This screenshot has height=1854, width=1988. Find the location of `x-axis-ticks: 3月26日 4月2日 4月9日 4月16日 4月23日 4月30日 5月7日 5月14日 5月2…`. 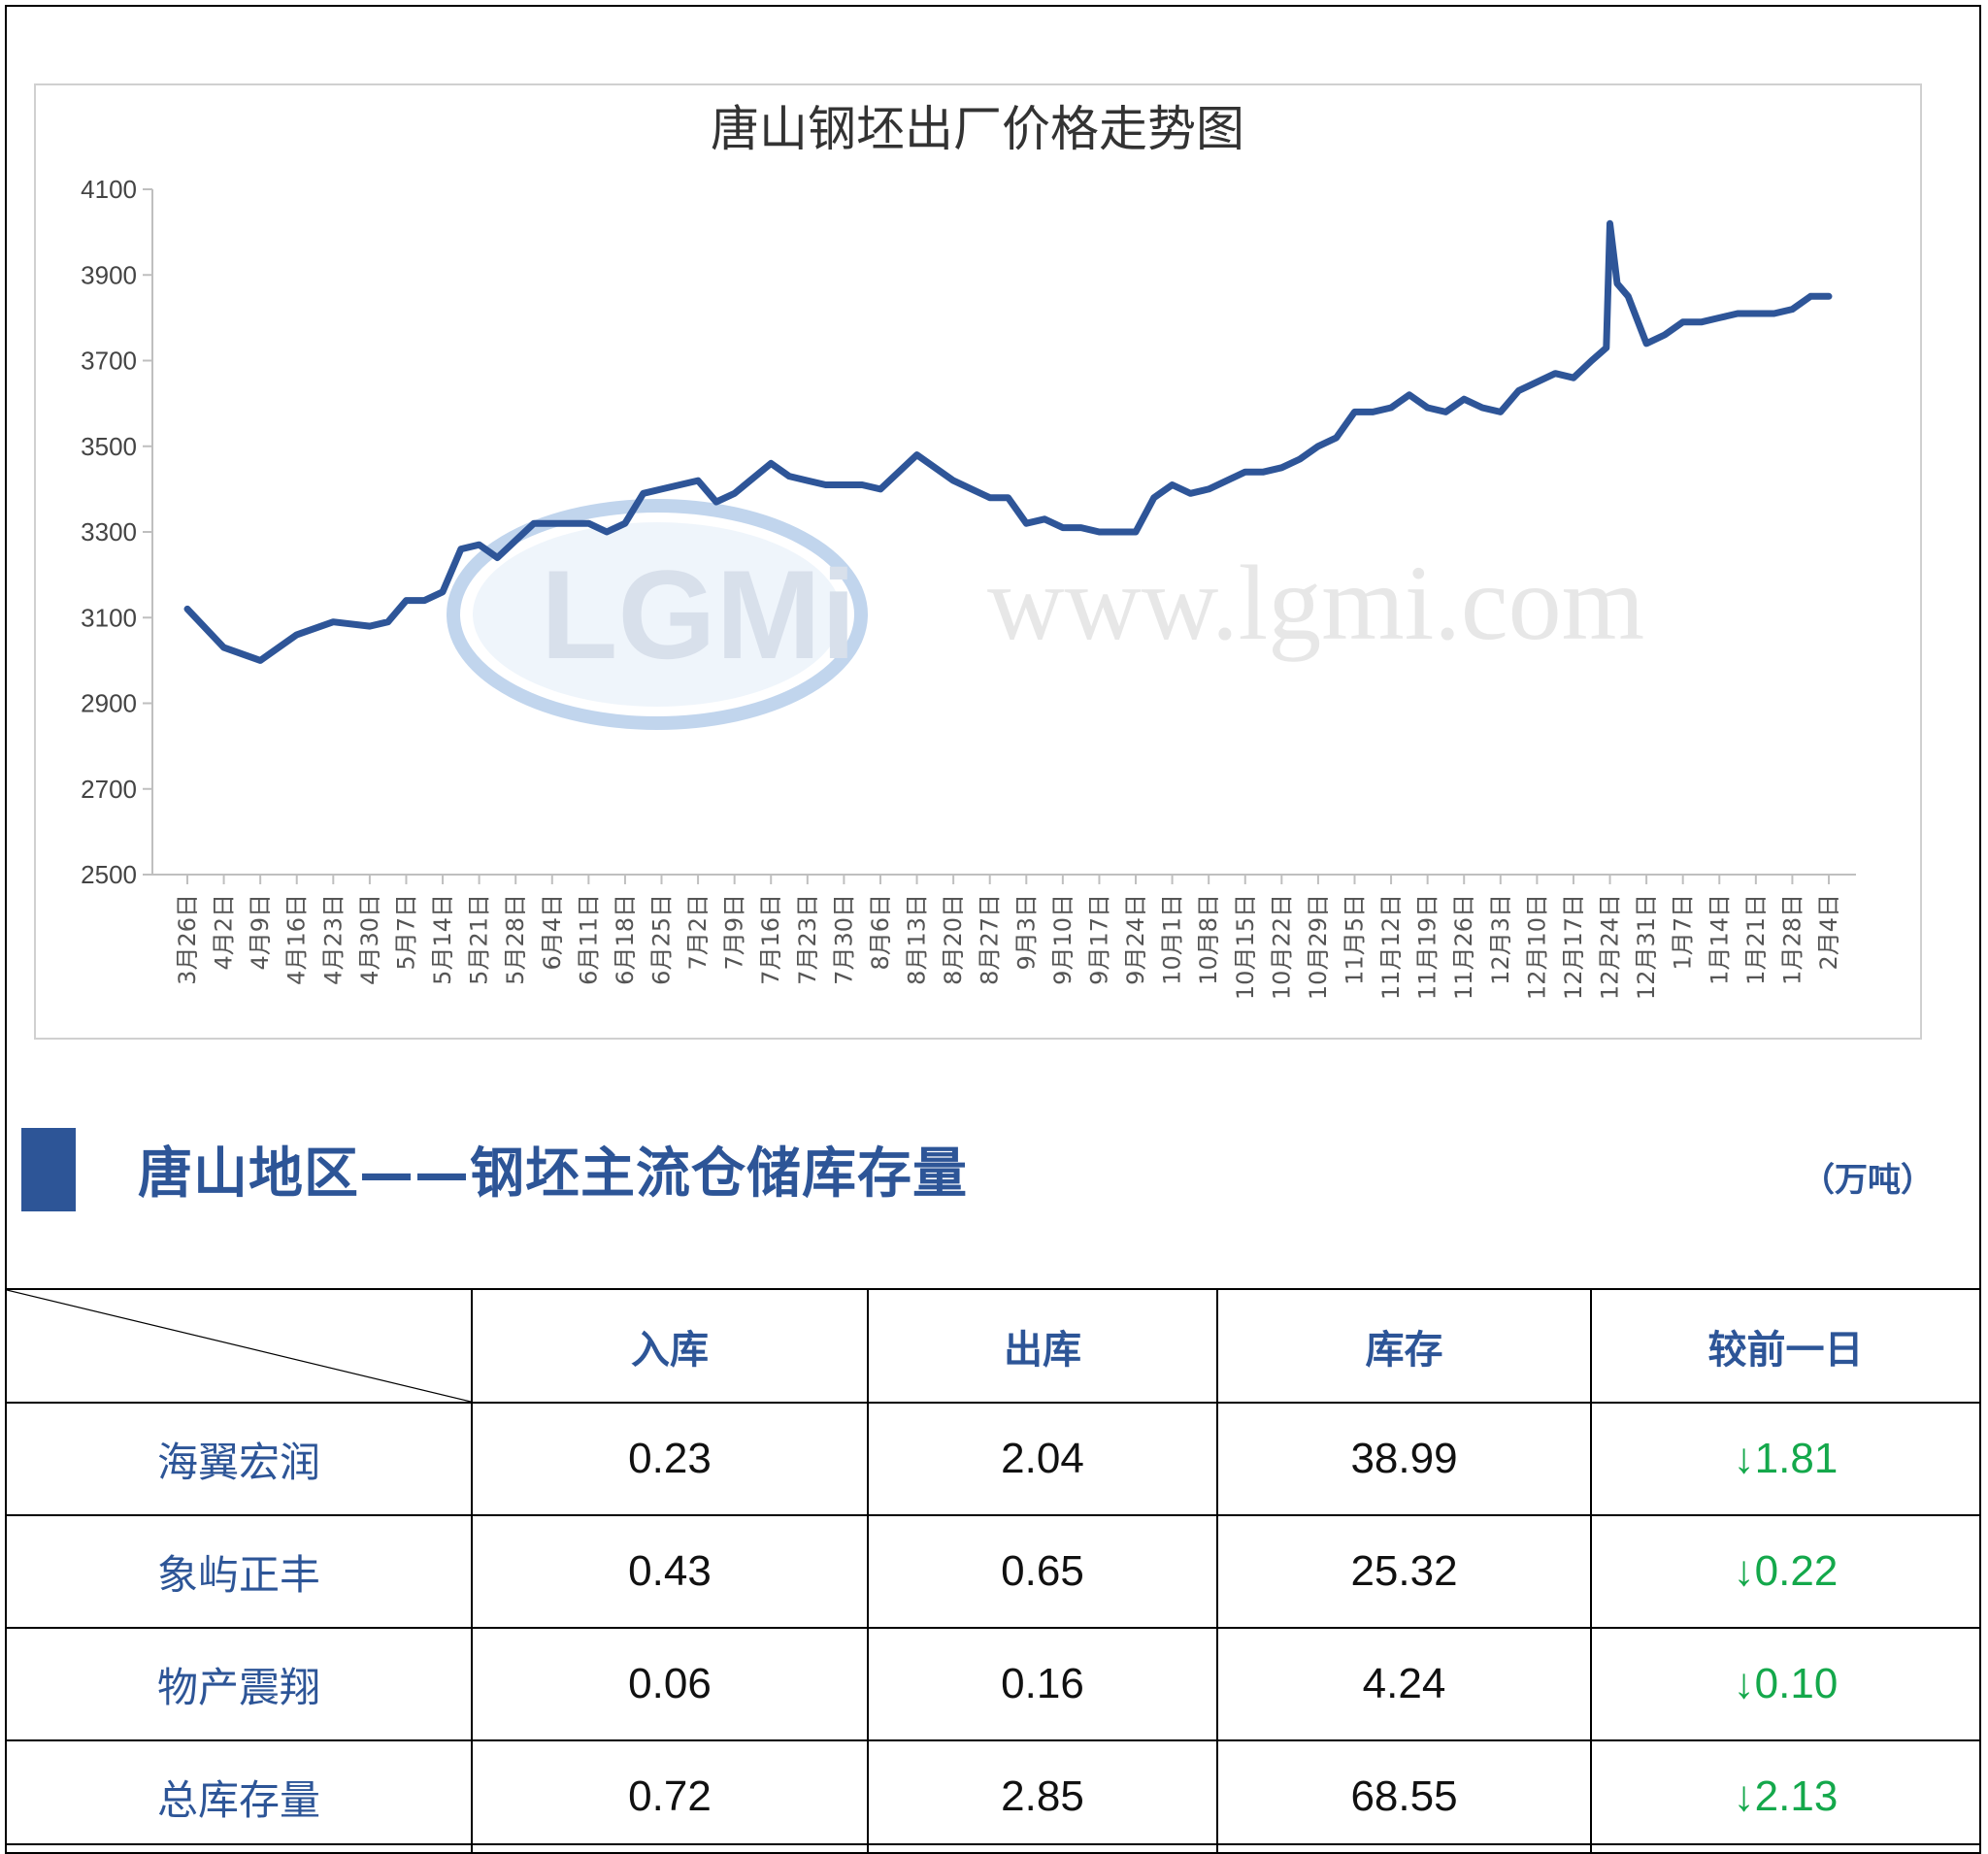

x-axis-ticks: 3月26日 4月2日 4月9日 4月16日 4月23日 4月30日 5月7日 5月14日 5月2… is located at coordinates (1008, 938).